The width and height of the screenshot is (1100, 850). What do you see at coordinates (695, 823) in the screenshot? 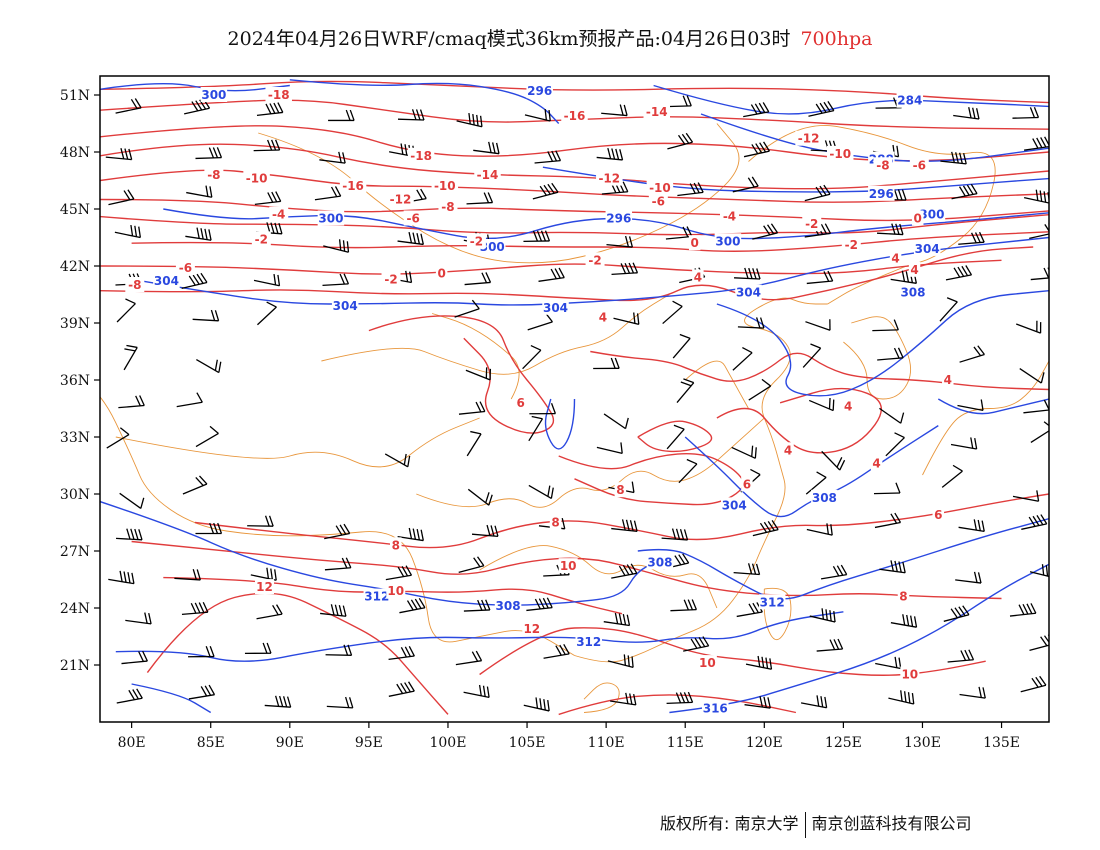
I see `copyright-label: 版权所有:` at bounding box center [695, 823].